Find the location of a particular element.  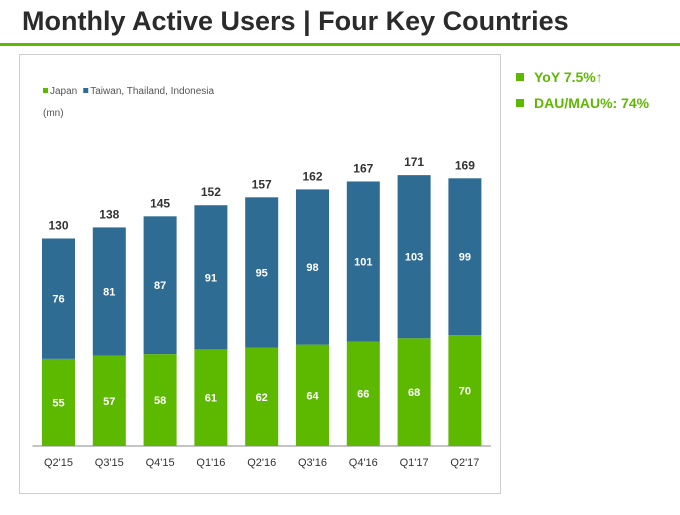

x-tick-label-5: Q3'16 is located at coordinates (312, 463).